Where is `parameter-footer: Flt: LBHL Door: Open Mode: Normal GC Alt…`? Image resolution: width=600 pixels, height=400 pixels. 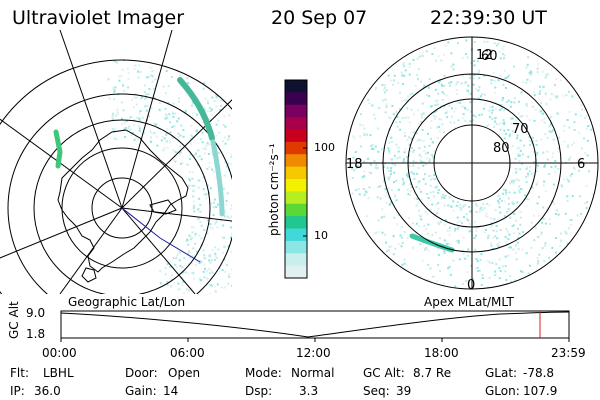 parameter-footer: Flt: LBHL Door: Open Mode: Normal GC Alt… is located at coordinates (283, 382).